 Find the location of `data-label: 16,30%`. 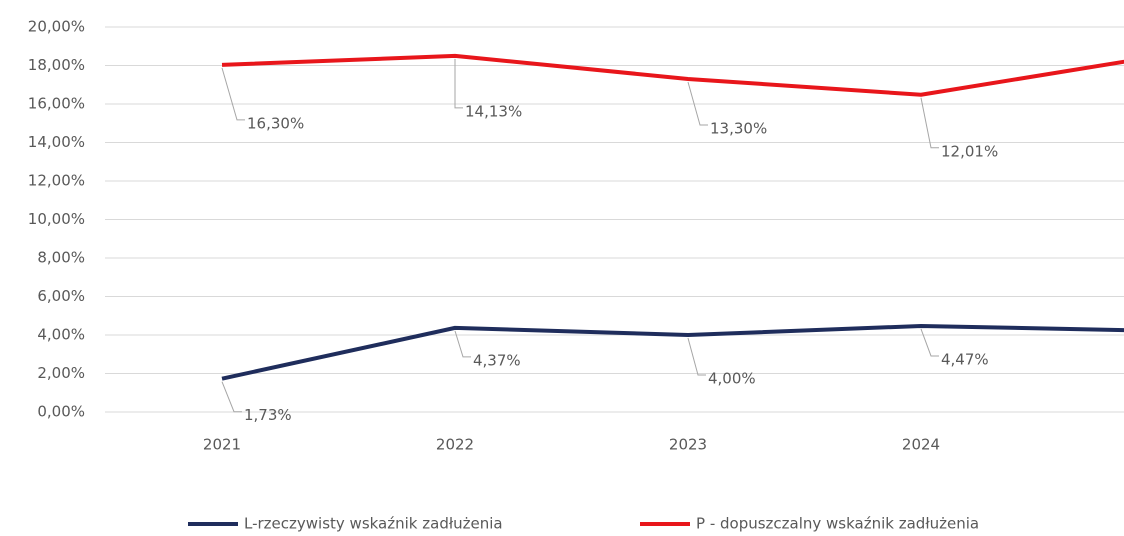

data-label: 16,30% is located at coordinates (275, 123).